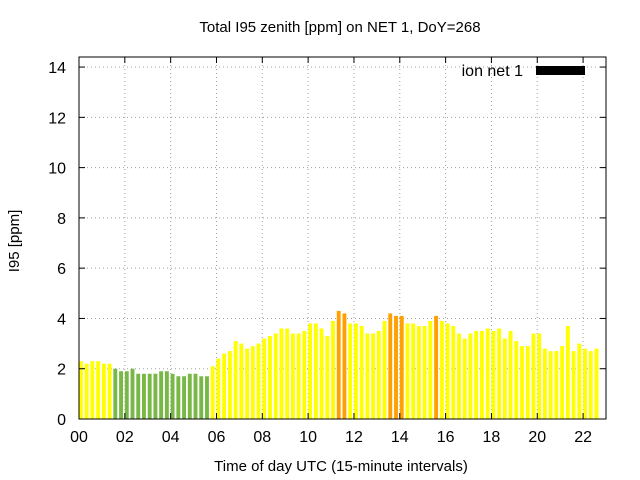  Describe the element at coordinates (400, 437) in the screenshot. I see `x-tick-label: 14` at that location.